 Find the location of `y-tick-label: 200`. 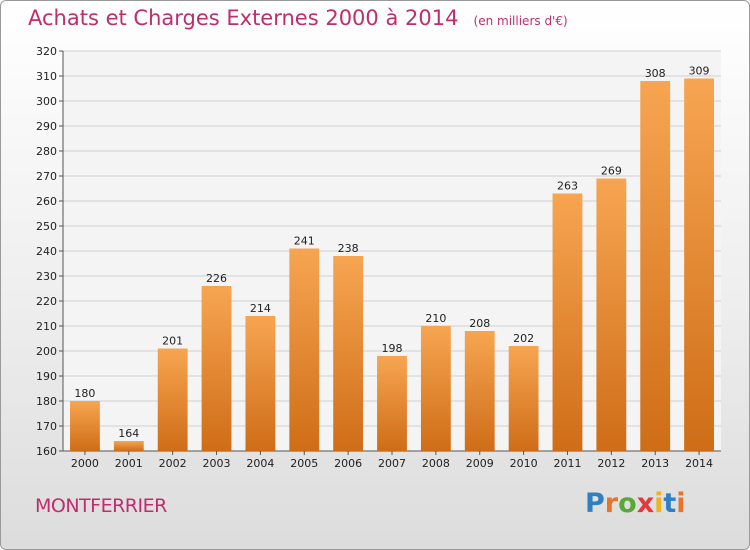

y-tick-label: 200 is located at coordinates (46, 351).